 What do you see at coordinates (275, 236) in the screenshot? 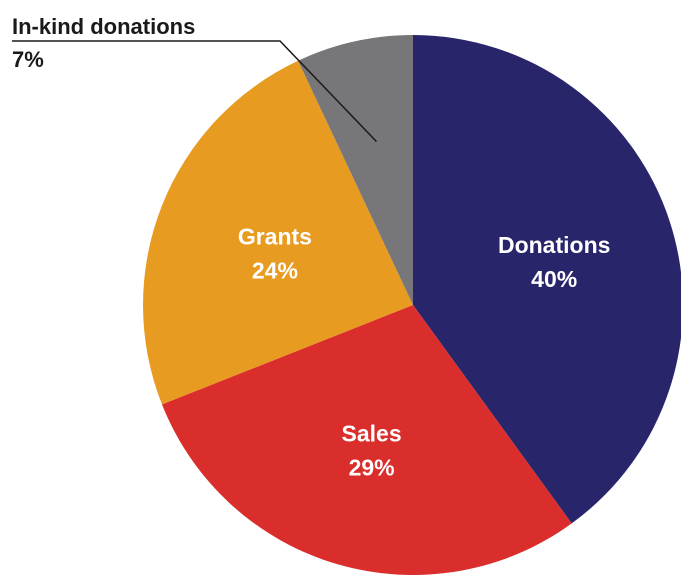
I see `slice-label-grants: Grants` at bounding box center [275, 236].